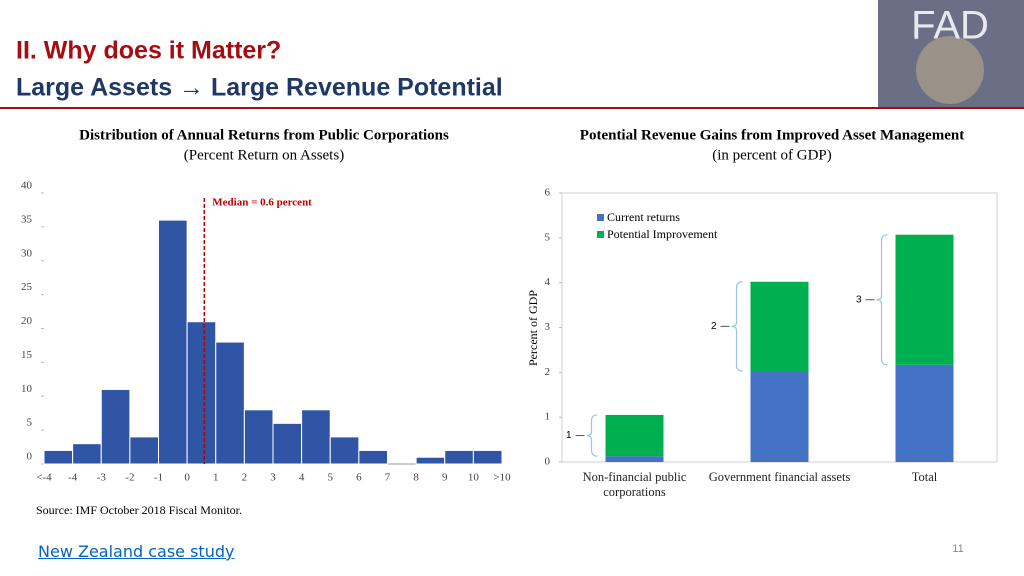  What do you see at coordinates (569, 435) in the screenshot?
I see `bracket-label: 1` at bounding box center [569, 435].